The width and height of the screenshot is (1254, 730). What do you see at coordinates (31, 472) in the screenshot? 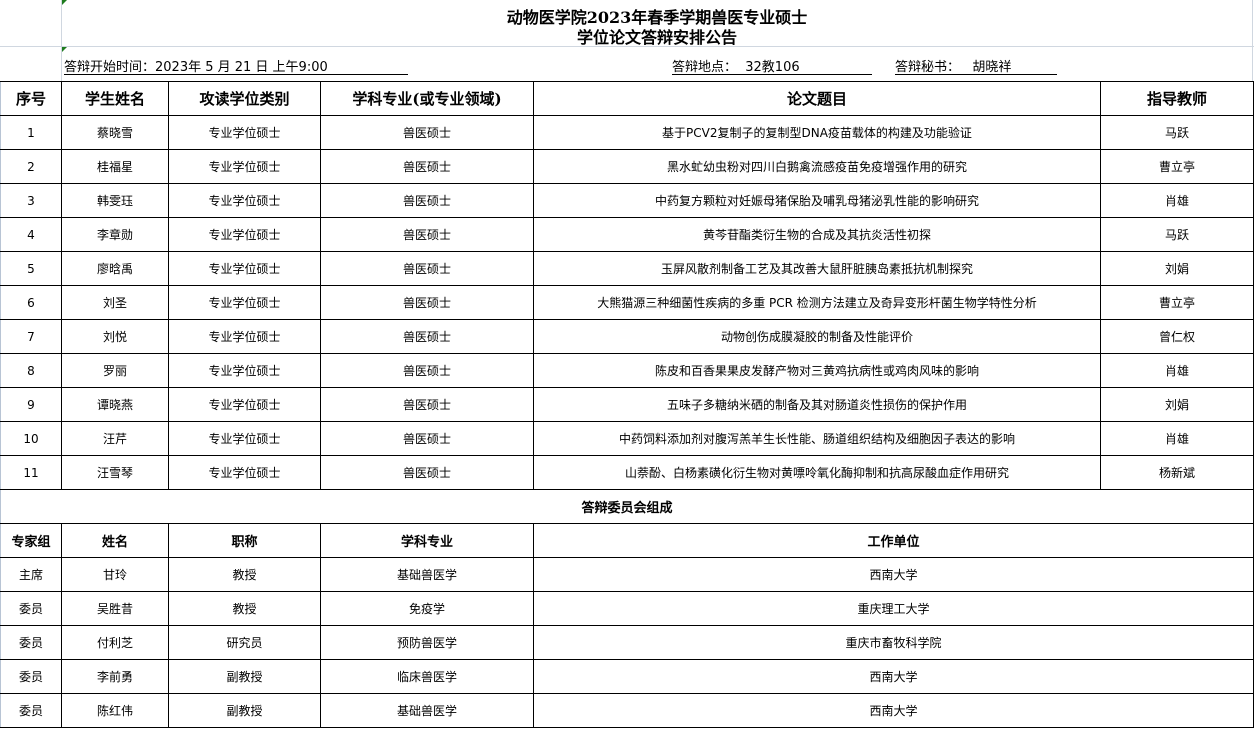
I see `schedule-row-cell: 11` at bounding box center [31, 472].